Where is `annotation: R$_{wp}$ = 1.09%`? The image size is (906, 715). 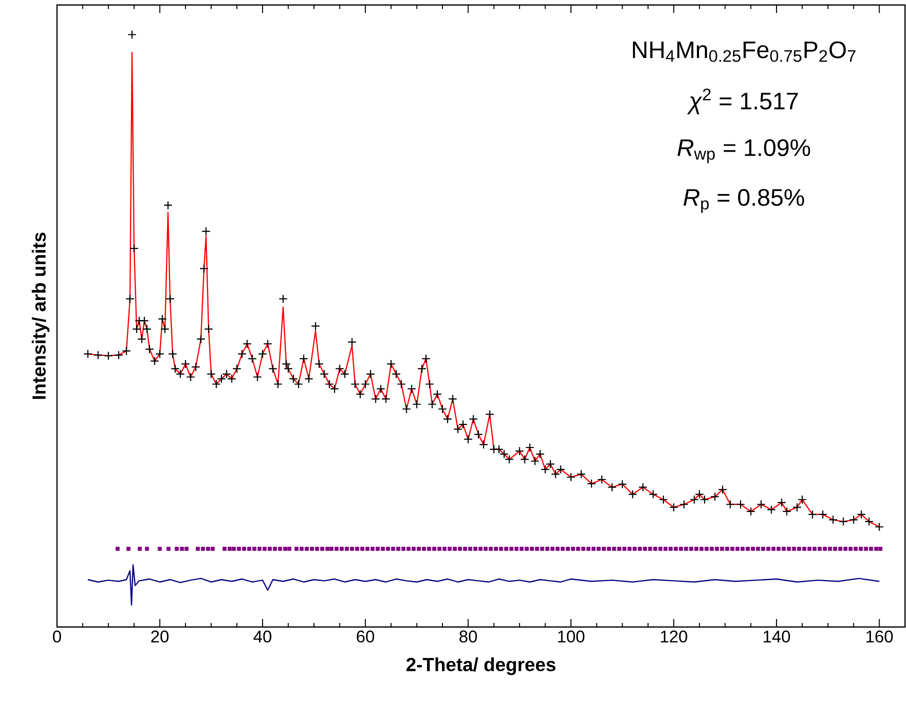 annotation: R$_{wp}$ = 1.09% is located at coordinates (744, 151).